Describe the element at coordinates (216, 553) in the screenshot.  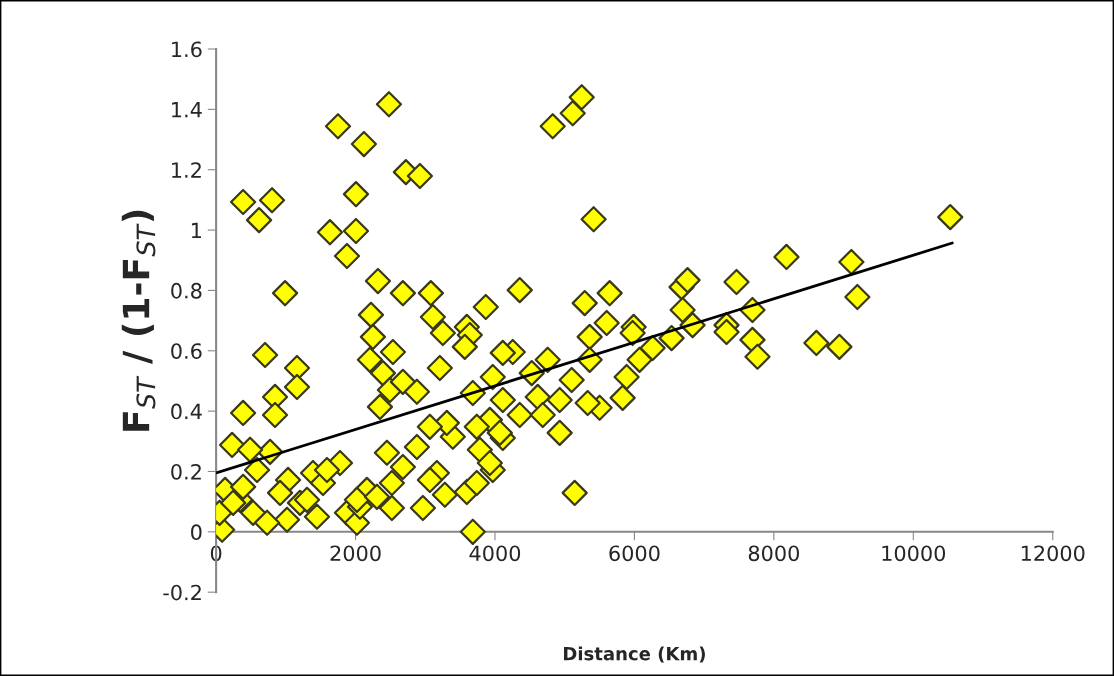
I see `x-tick-label: 0` at that location.